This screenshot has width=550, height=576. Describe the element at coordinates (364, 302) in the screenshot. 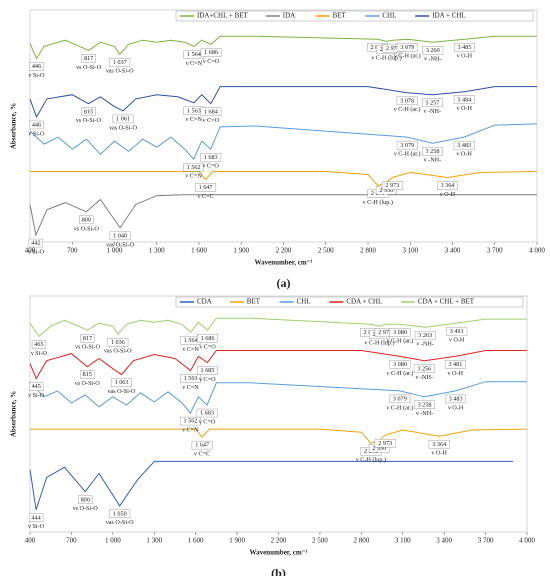

I see `legend-label: CDA + CHL` at that location.